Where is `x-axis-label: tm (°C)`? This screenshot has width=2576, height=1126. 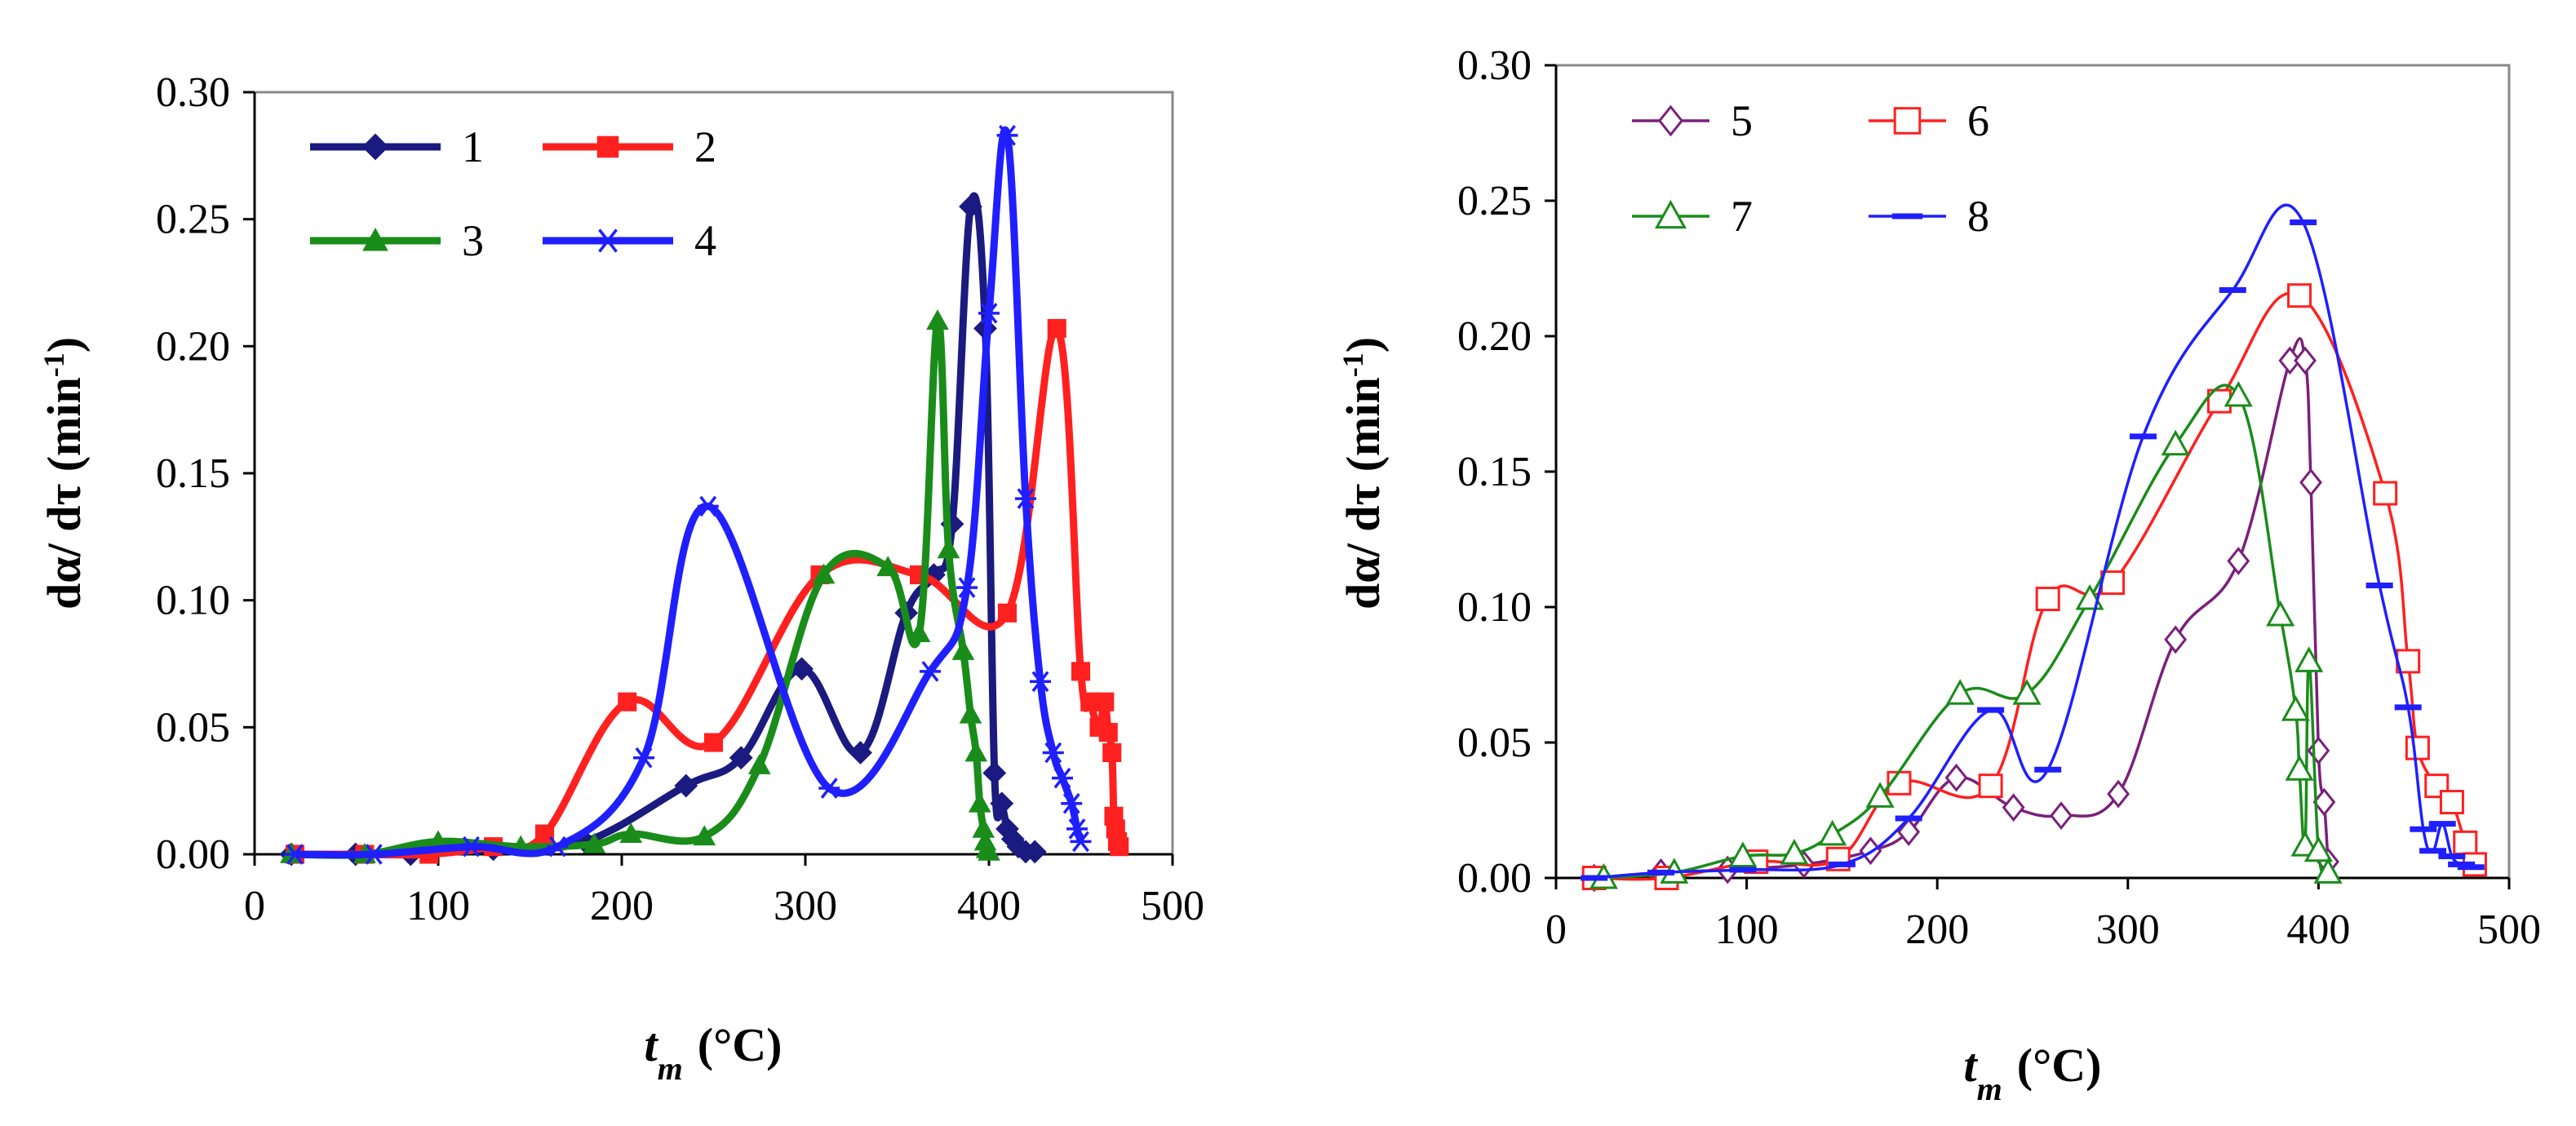 x-axis-label: tm (°C) is located at coordinates (2033, 1073).